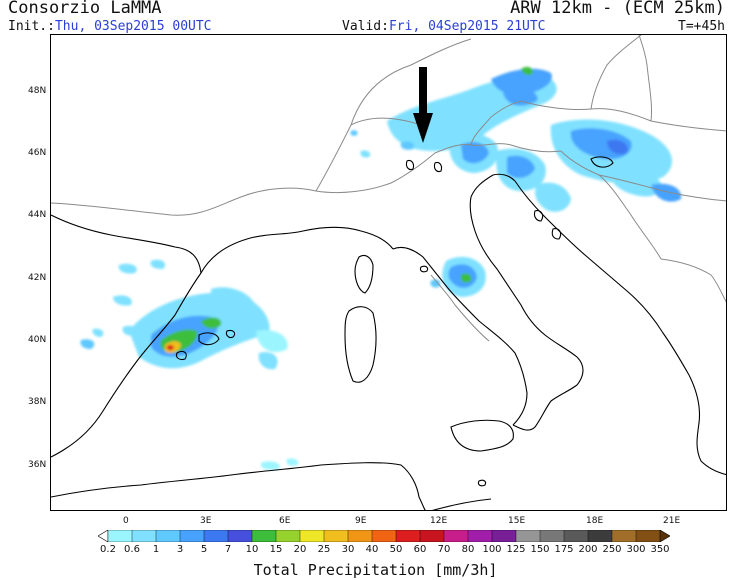 The width and height of the screenshot is (751, 580). I want to click on colorbar-level-label: 20, so click(300, 549).